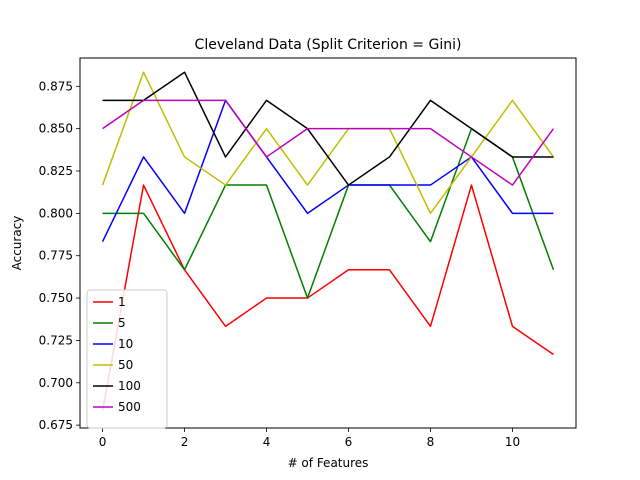 The image size is (640, 480). What do you see at coordinates (56, 256) in the screenshot?
I see `y-tick-label: 0.775` at bounding box center [56, 256].